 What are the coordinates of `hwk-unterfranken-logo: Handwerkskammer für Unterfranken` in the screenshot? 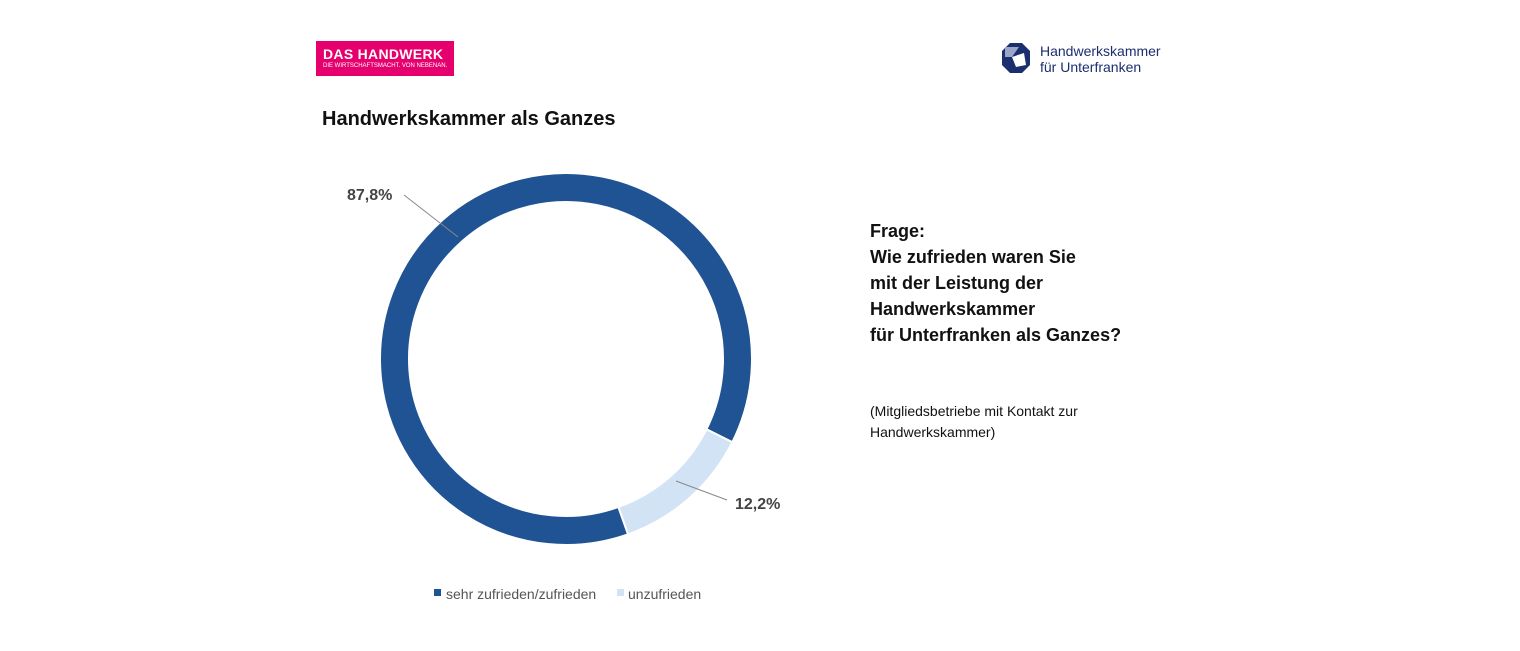 It's located at (1081, 60).